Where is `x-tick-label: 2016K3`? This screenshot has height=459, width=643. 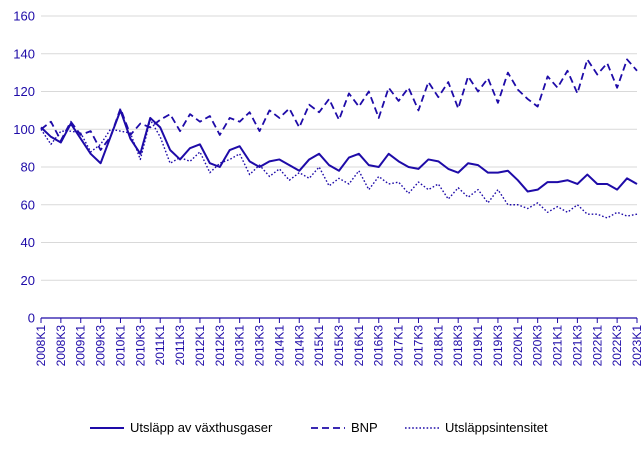 x-tick-label: 2016K3 is located at coordinates (379, 346).